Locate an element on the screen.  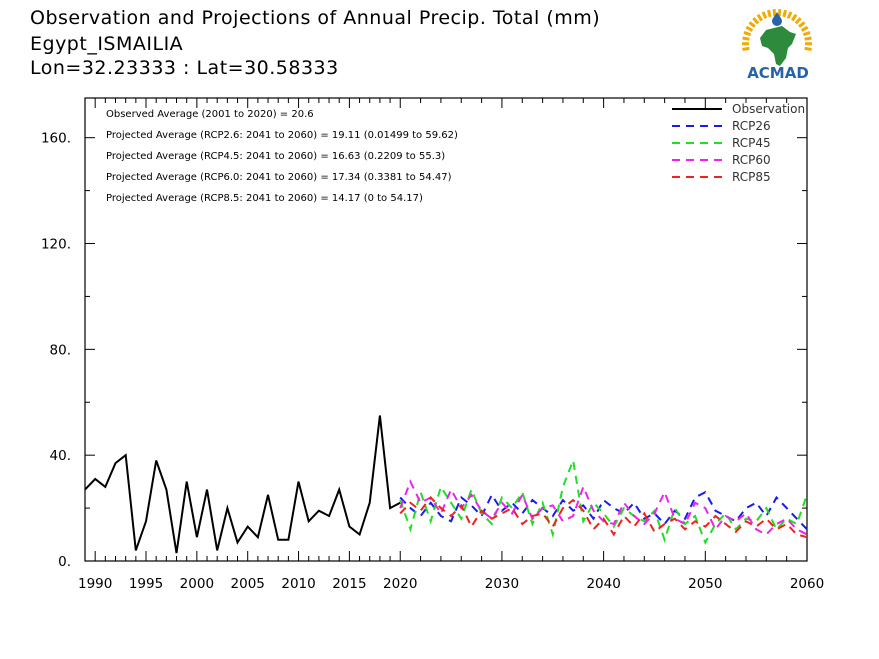
y-tick-label: 80. is located at coordinates (60, 350).